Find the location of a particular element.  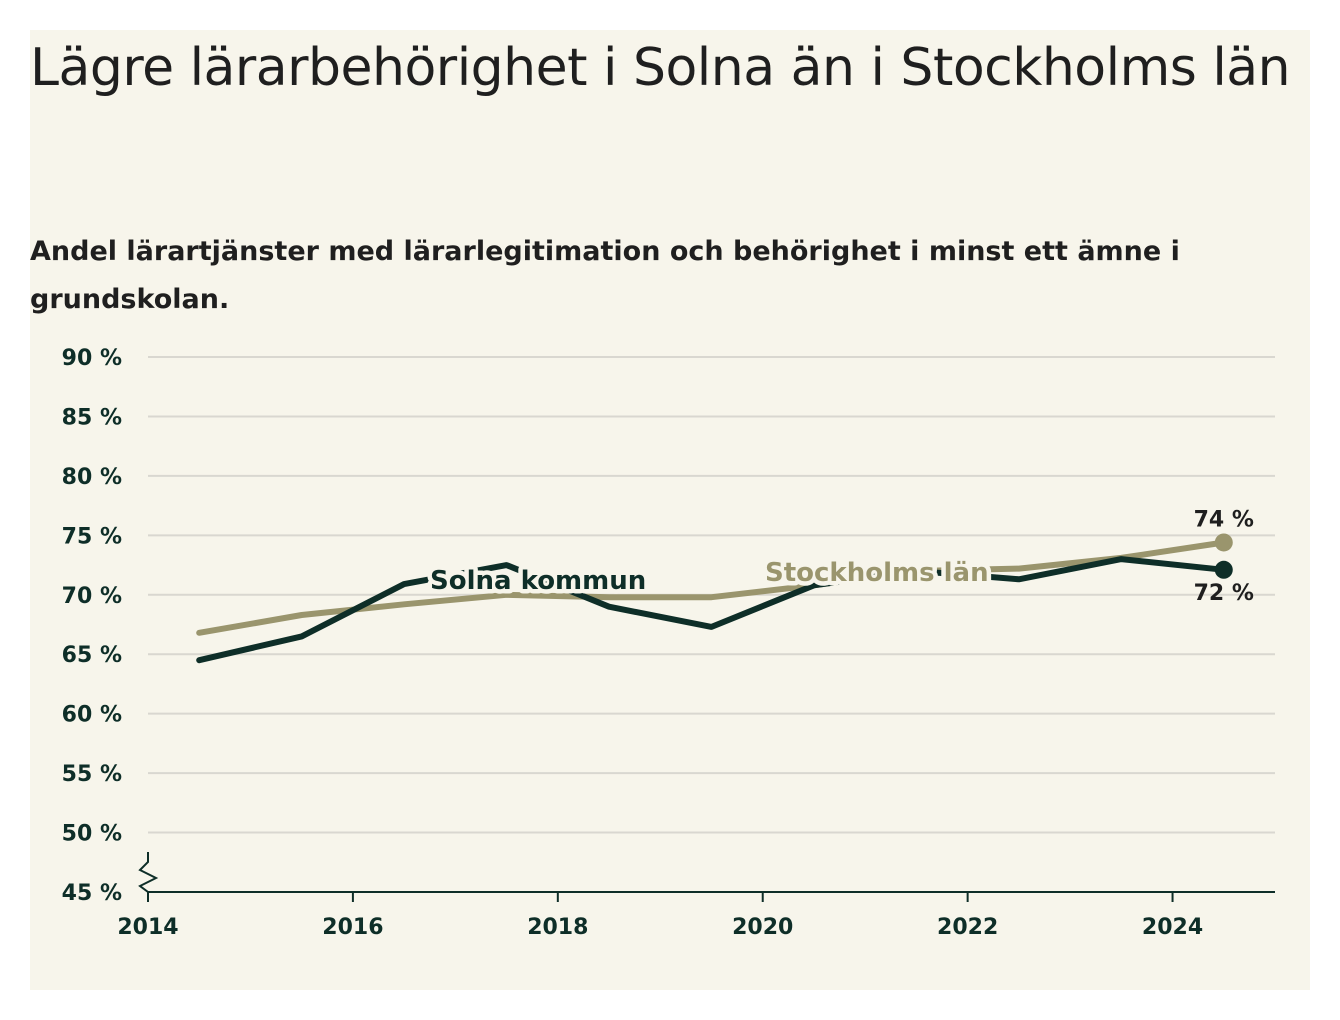

series-labels: Solna kommun Stockholms län is located at coordinates (710, 577).